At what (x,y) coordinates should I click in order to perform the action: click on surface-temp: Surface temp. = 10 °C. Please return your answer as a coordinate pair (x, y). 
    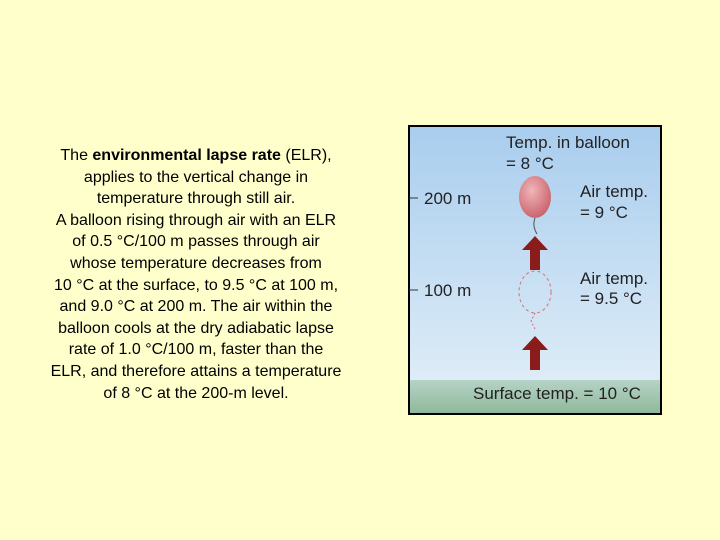
    Looking at the image, I should click on (557, 393).